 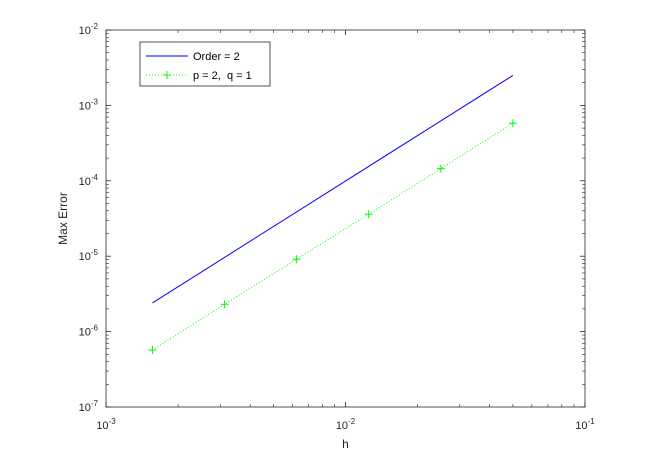 What do you see at coordinates (106, 424) in the screenshot?
I see `x-tick-label: 10⁻³` at bounding box center [106, 424].